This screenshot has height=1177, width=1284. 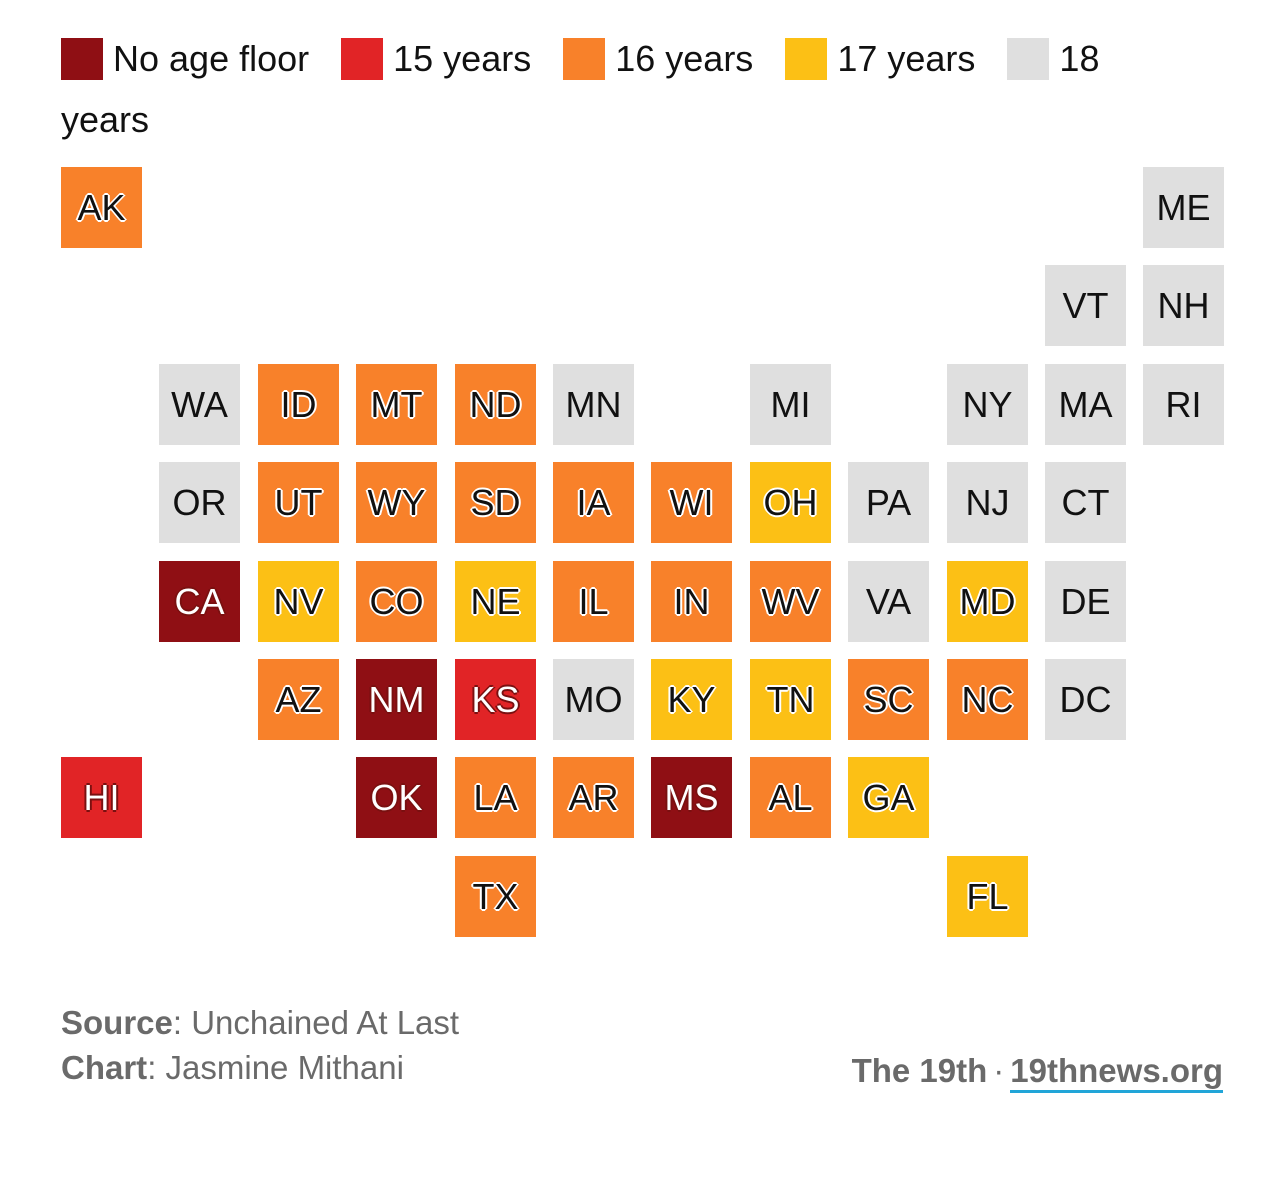 I want to click on state-tile-ak: AK, so click(x=101, y=207).